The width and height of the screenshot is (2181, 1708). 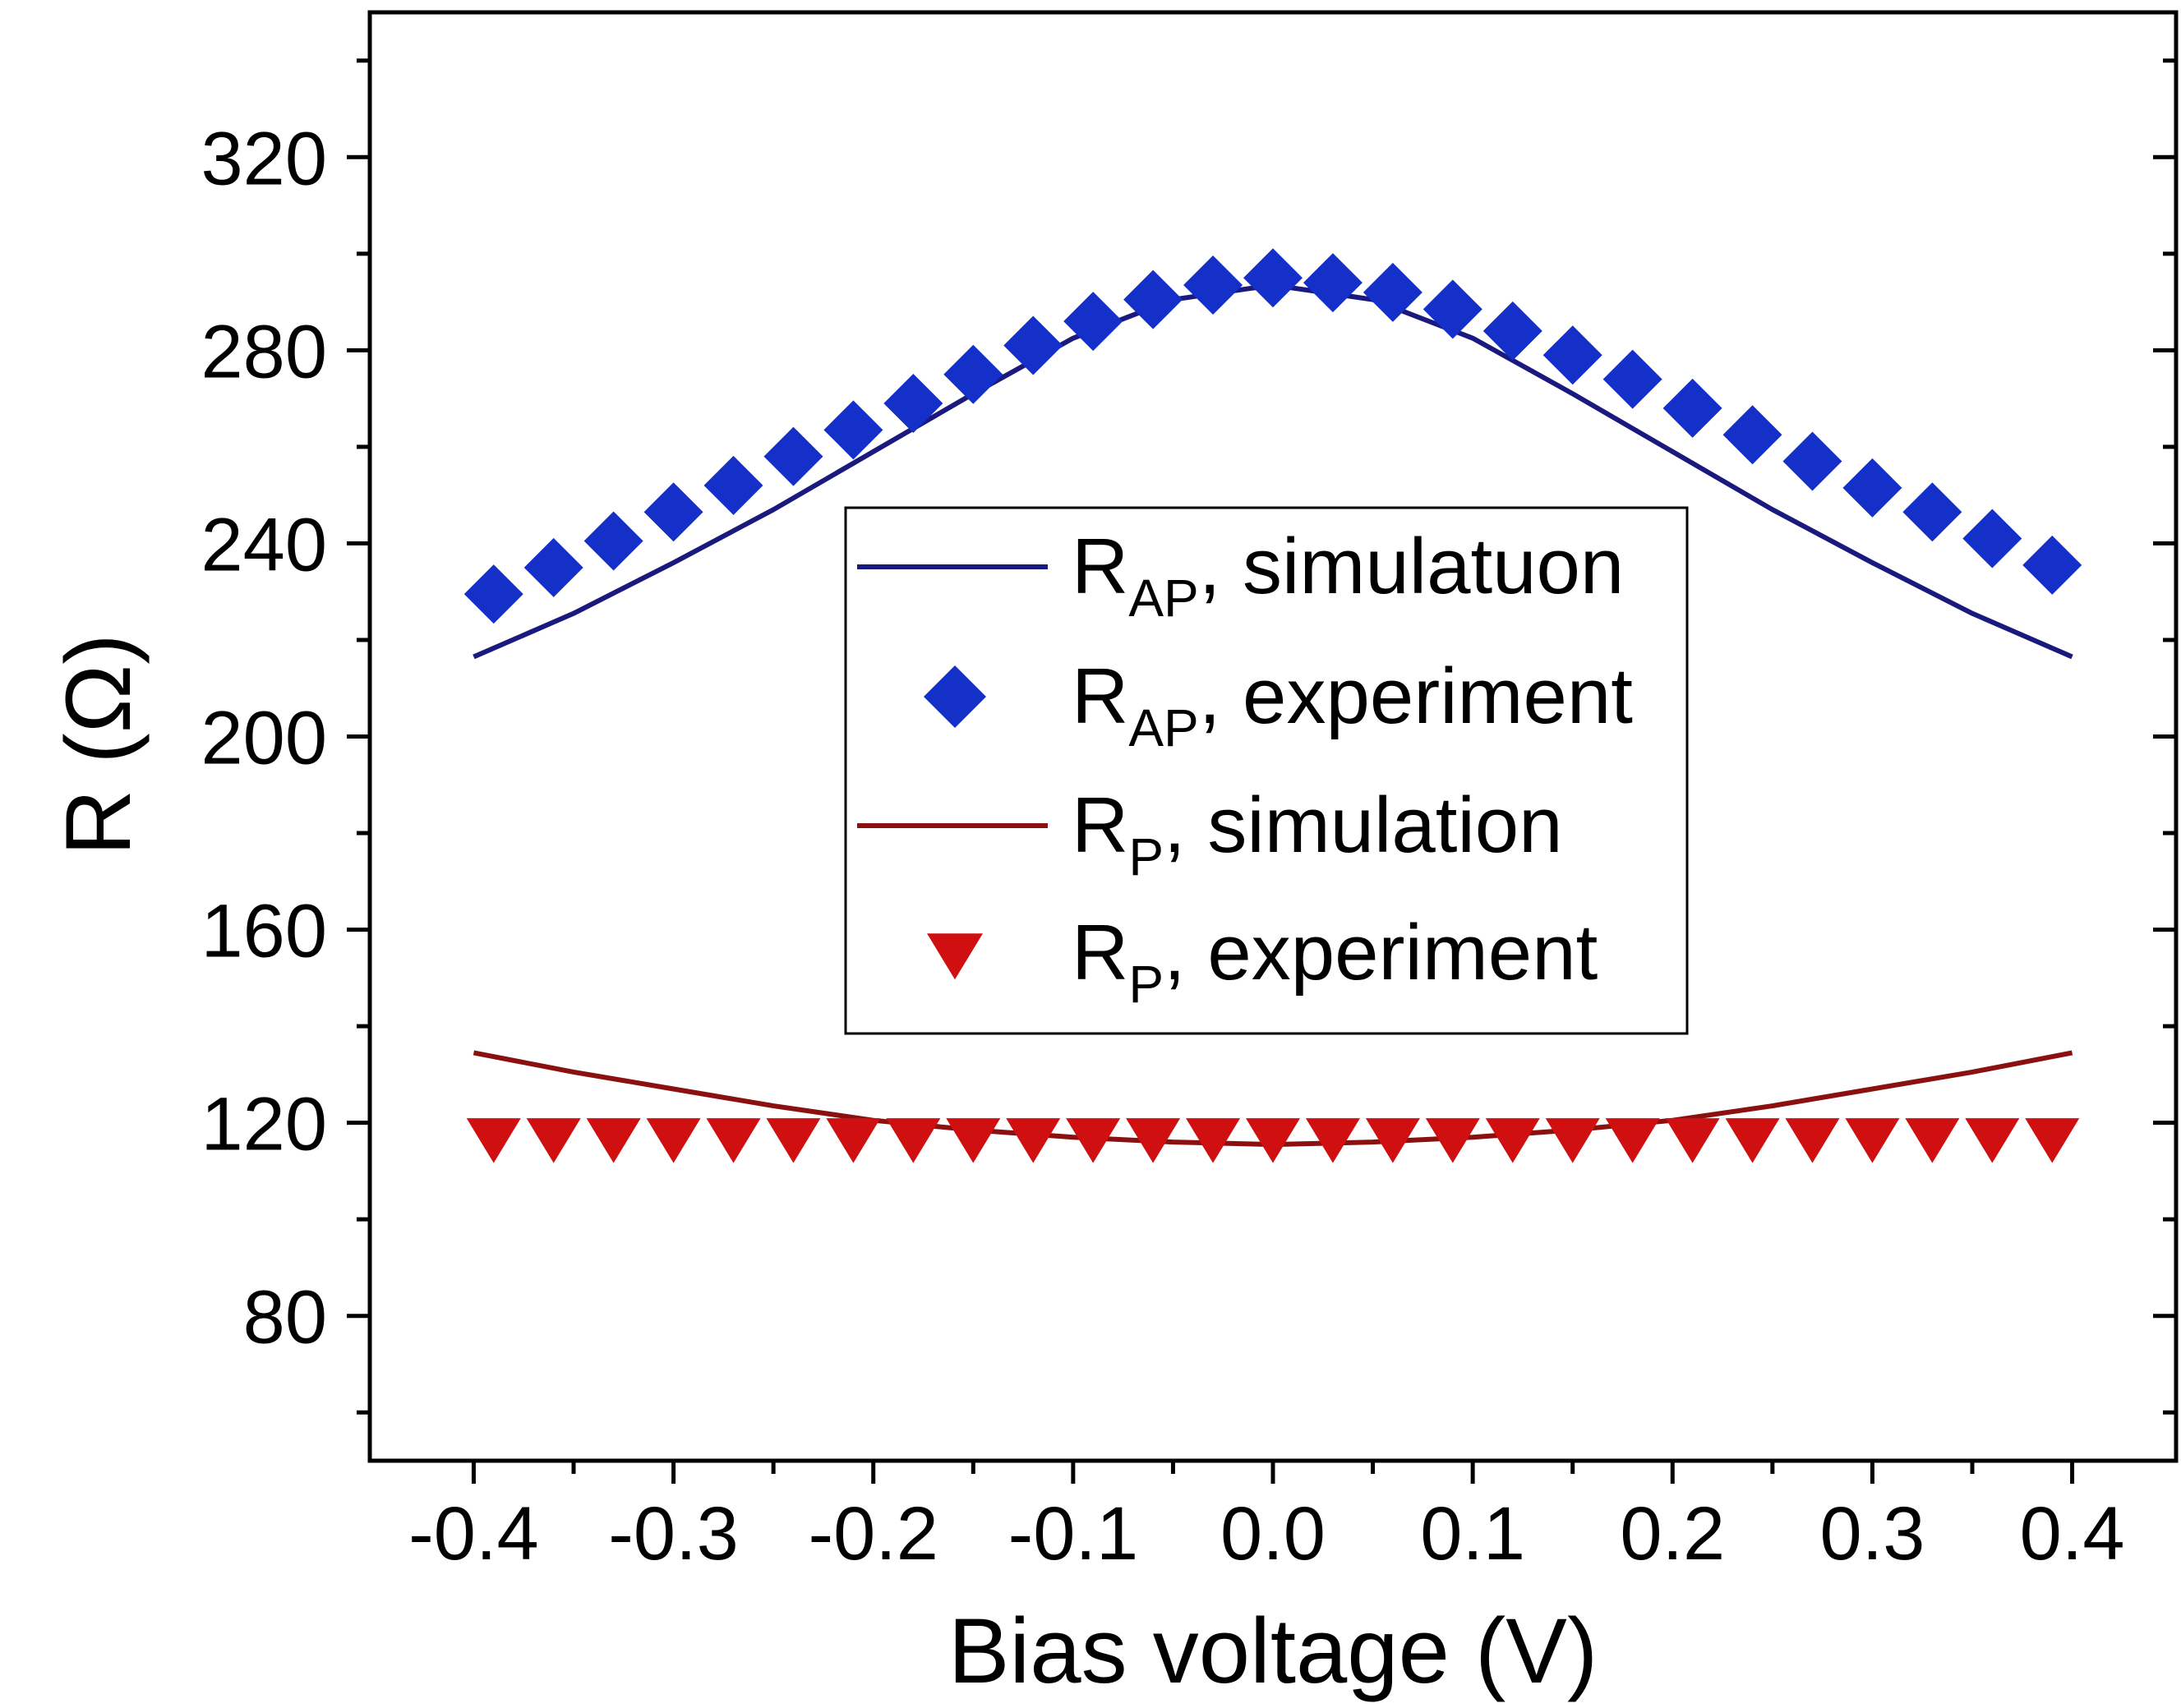 What do you see at coordinates (1273, 1651) in the screenshot?
I see `x-axis-title: Bias voltage (V)` at bounding box center [1273, 1651].